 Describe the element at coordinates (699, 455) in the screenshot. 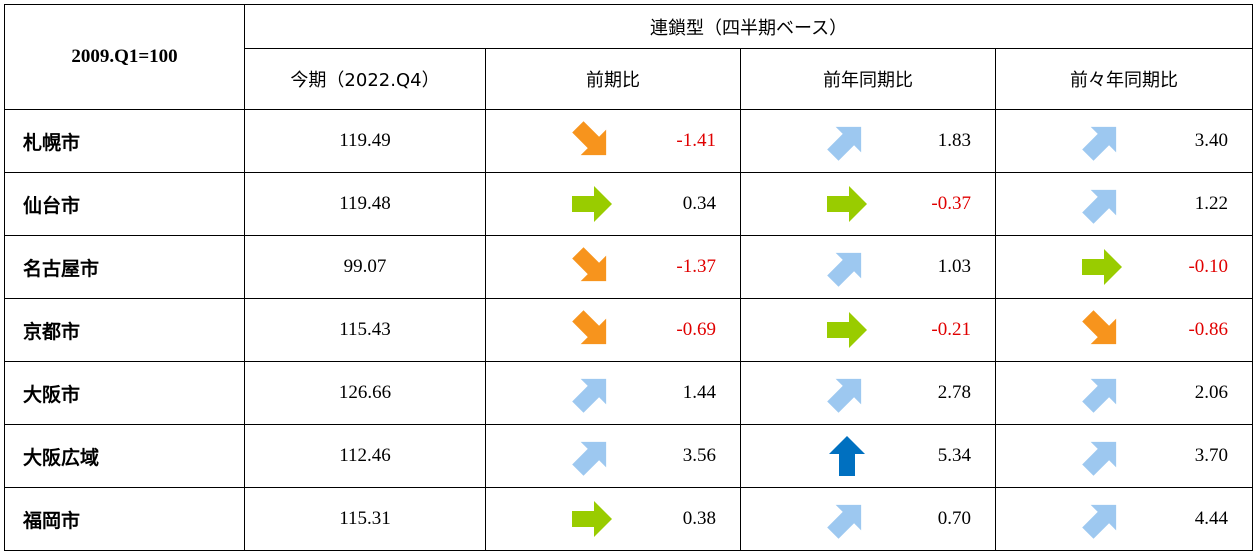

I see `qoq-value: 3.56` at that location.